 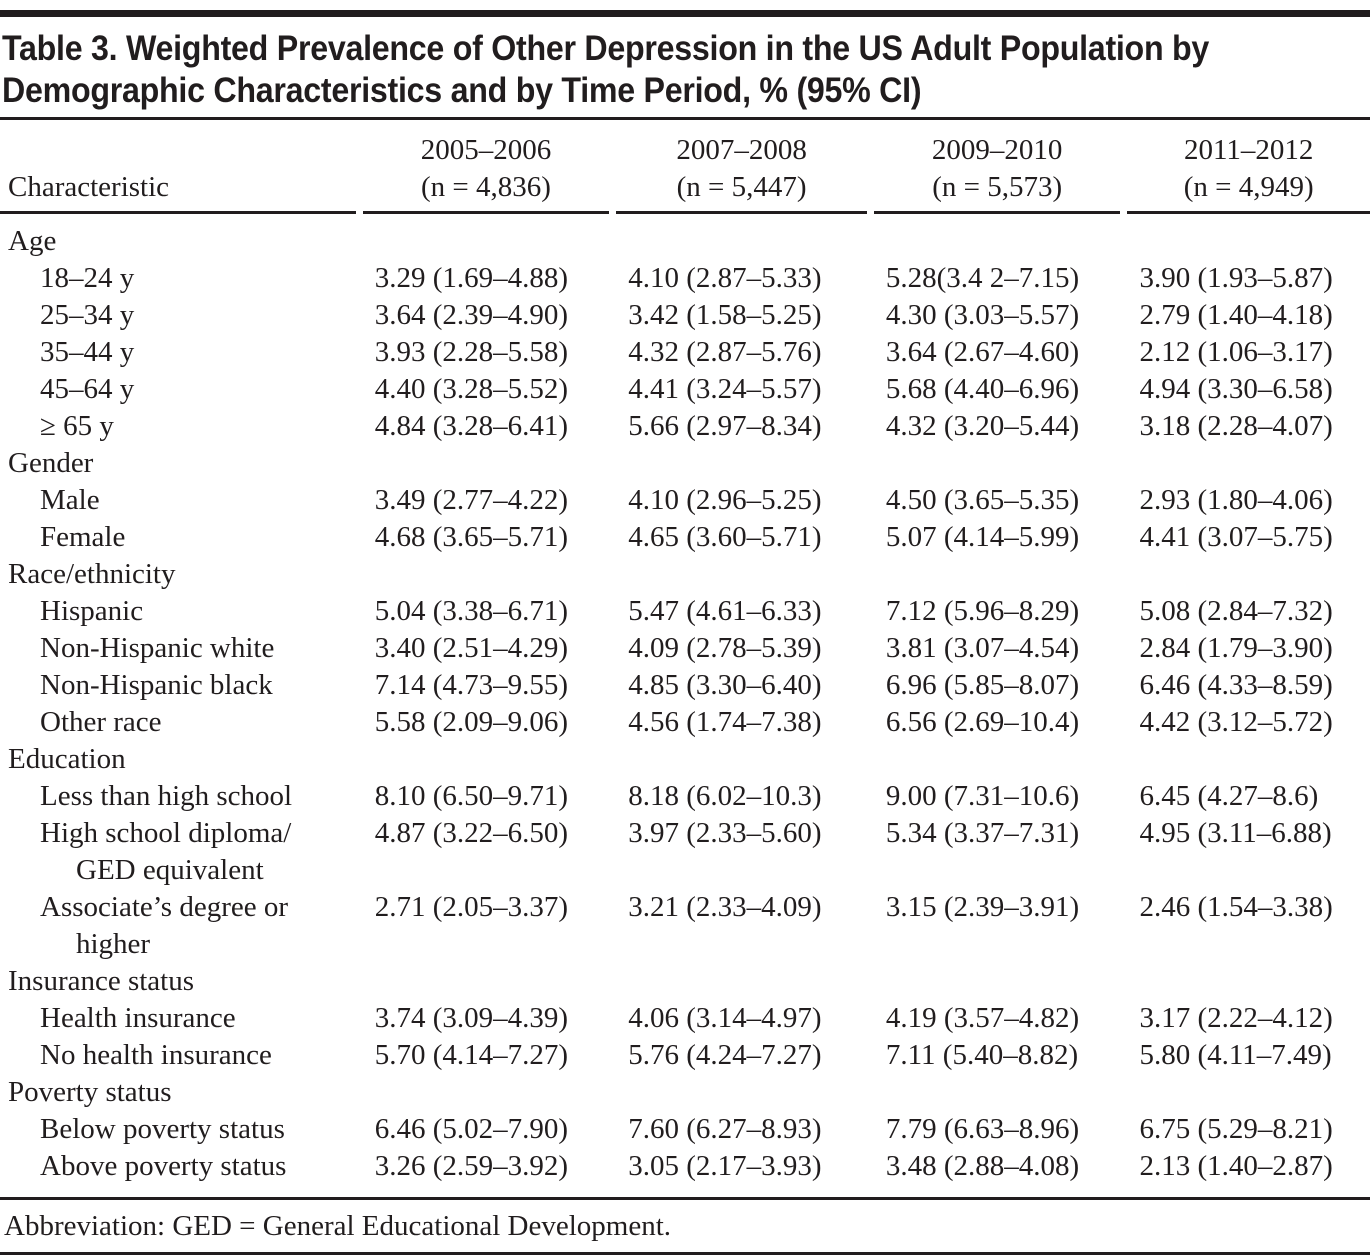 I want to click on row-label: High school diploma/GED equivalent, so click(x=178, y=852).